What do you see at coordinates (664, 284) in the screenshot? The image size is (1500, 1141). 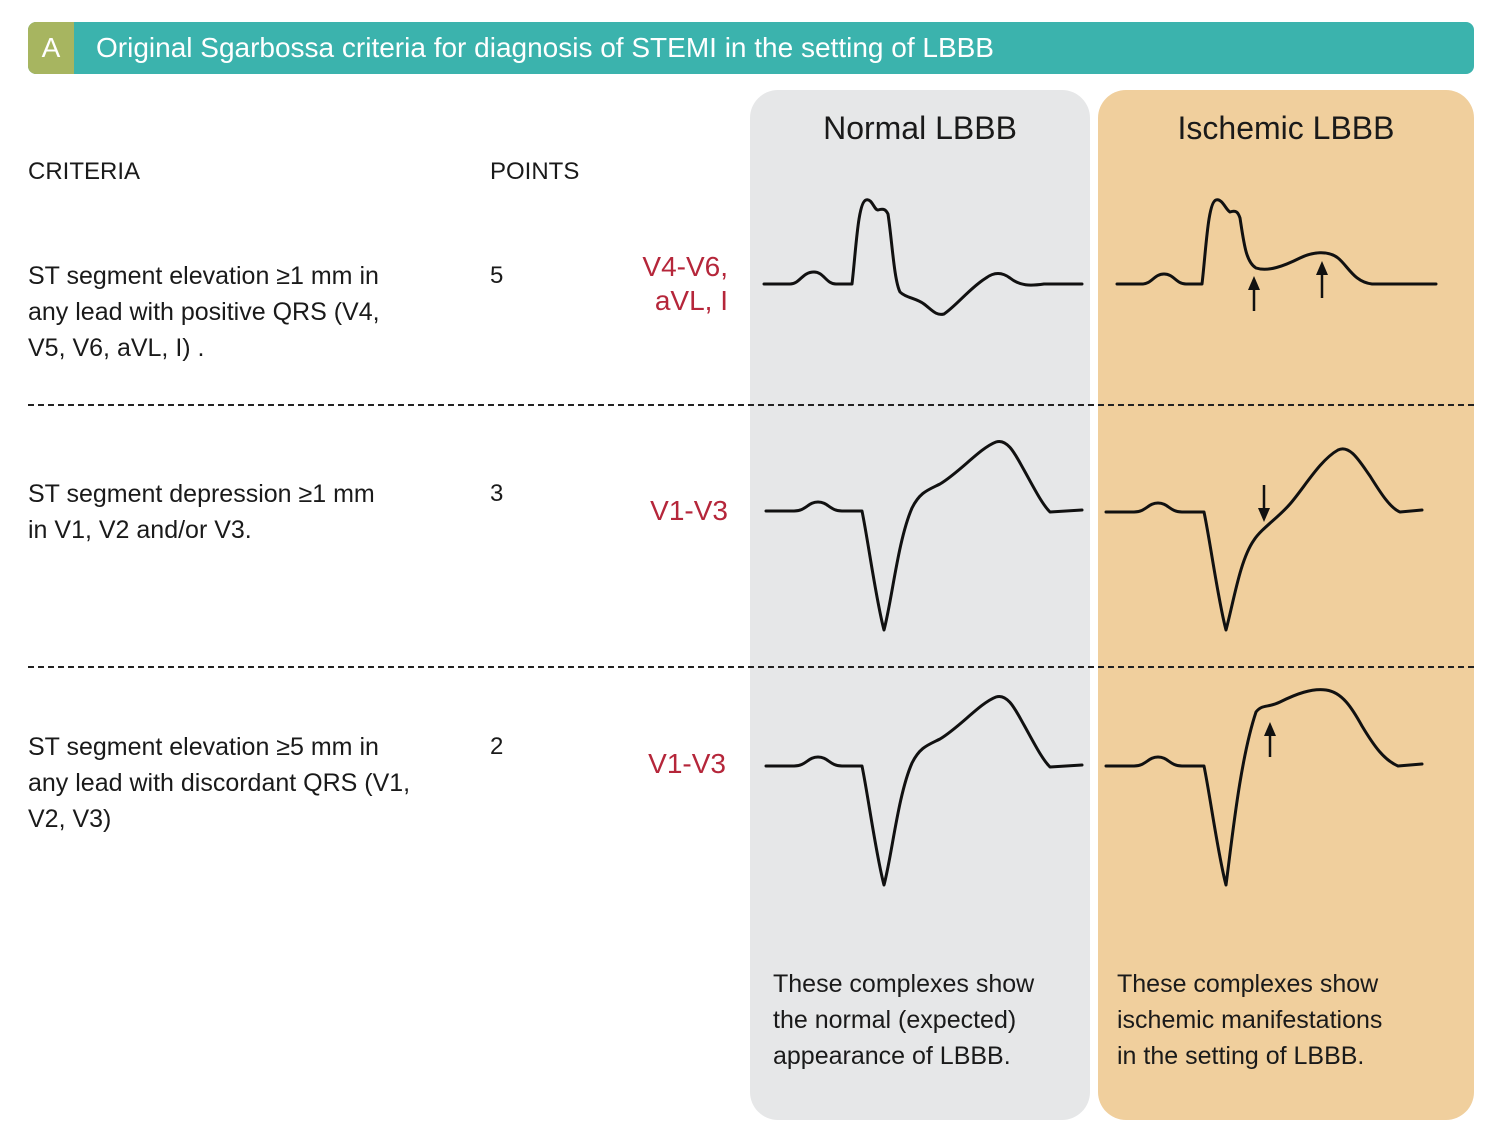 I see `leads-1: V4-V6, aVL, I` at bounding box center [664, 284].